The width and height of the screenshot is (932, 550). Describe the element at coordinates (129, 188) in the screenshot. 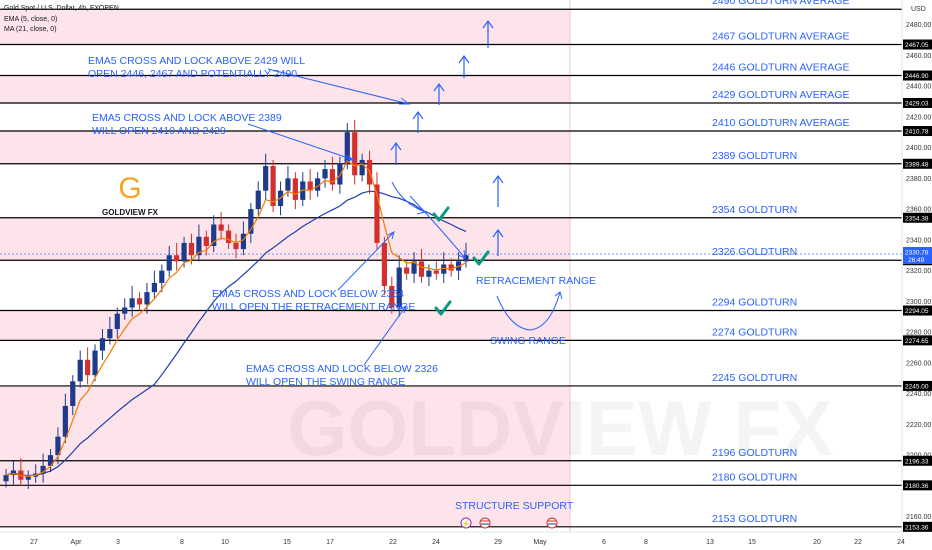

I see `logo-mark: G` at that location.